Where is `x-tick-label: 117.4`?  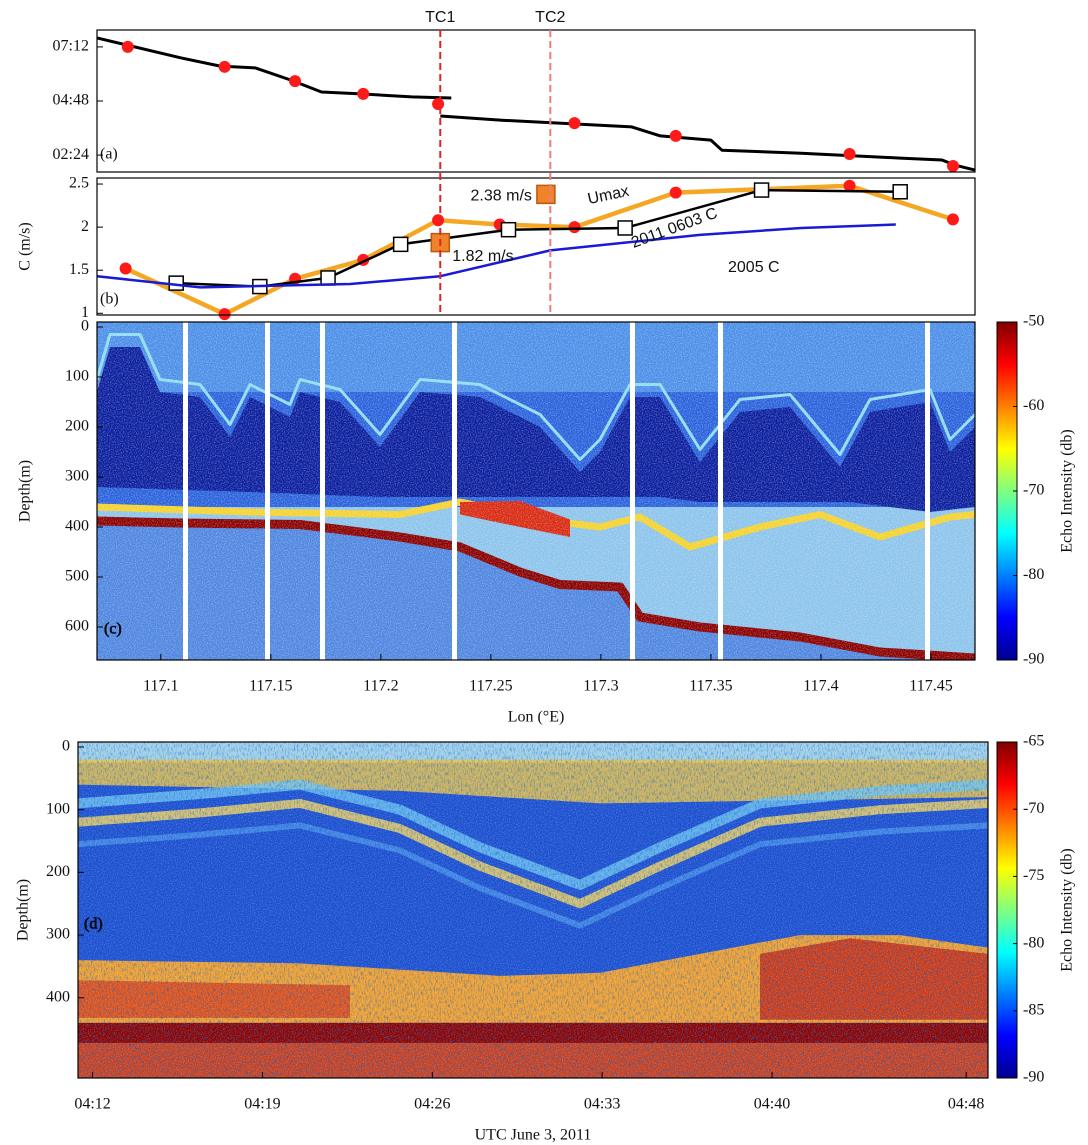 x-tick-label: 117.4 is located at coordinates (820, 686).